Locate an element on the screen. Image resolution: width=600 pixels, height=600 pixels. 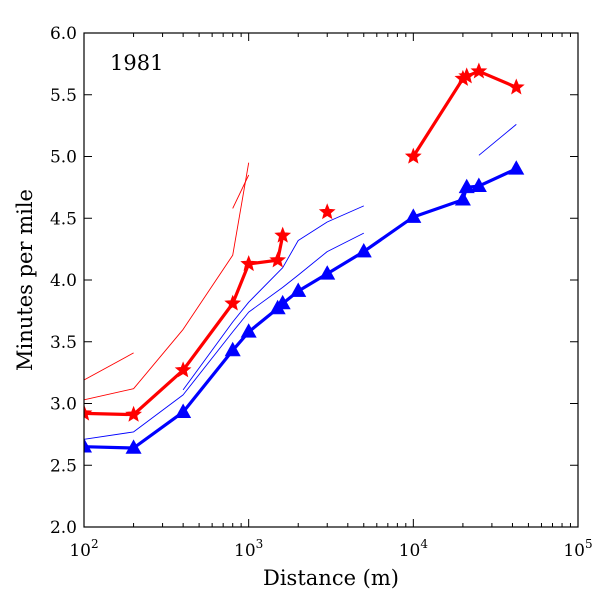
x-tick-label-exponent: 4 is located at coordinates (424, 544).